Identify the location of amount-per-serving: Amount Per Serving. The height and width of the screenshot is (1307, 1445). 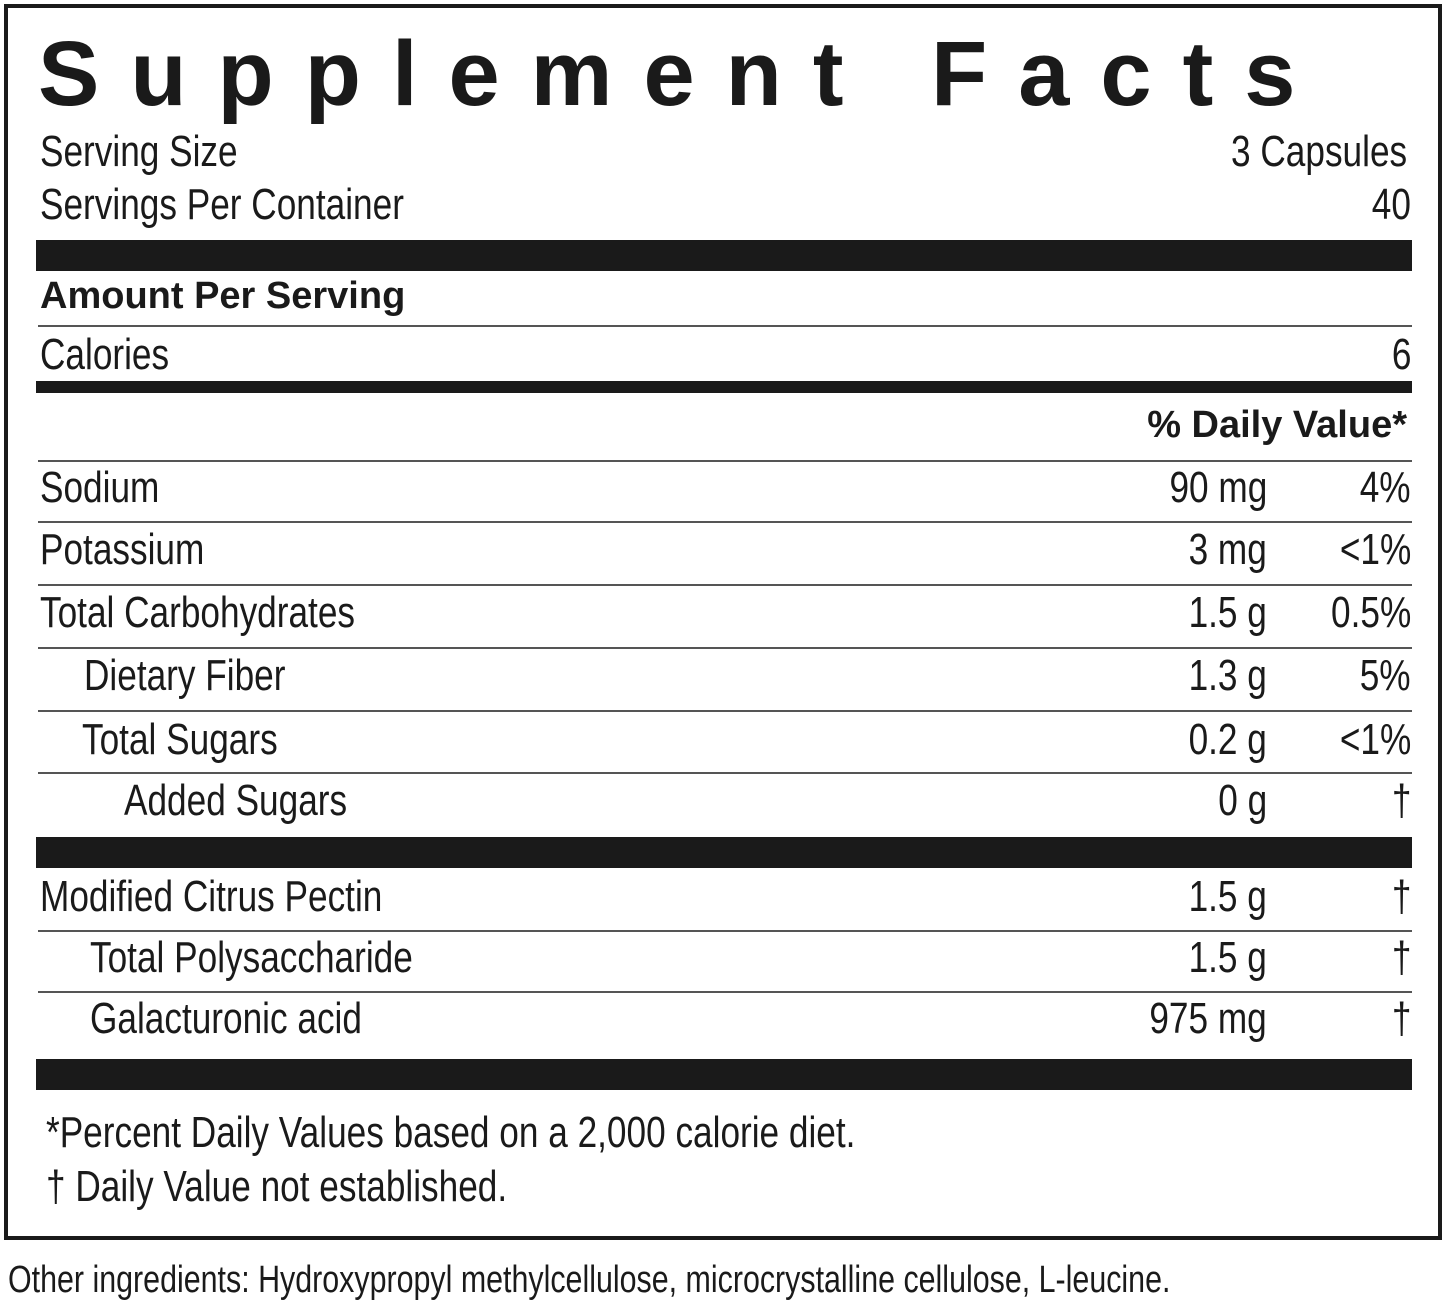
(223, 296).